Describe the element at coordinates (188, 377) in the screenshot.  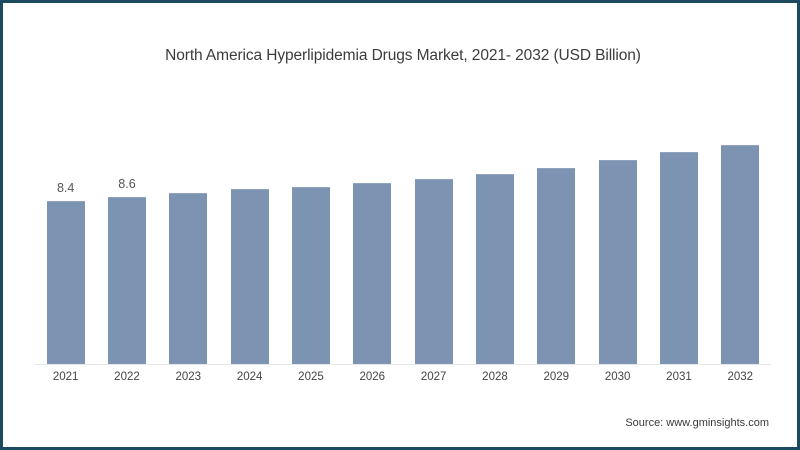
I see `x-tick-label: 2023` at that location.